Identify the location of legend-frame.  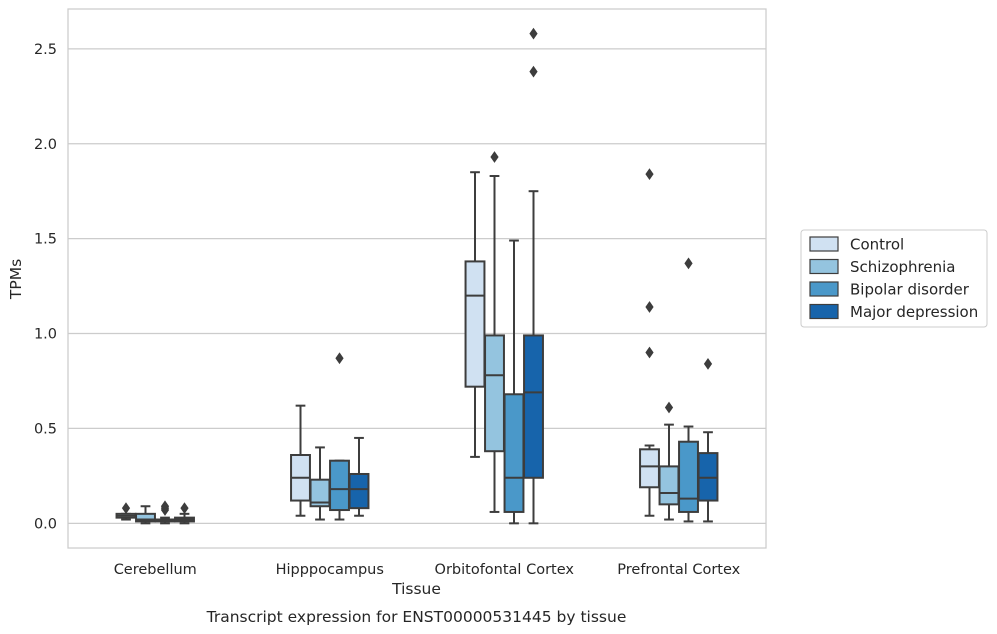
(894, 278).